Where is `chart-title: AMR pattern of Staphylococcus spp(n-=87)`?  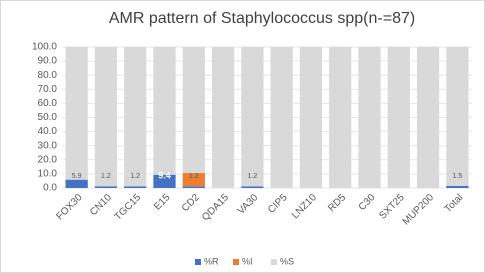
chart-title: AMR pattern of Staphylococcus spp(n-=87) is located at coordinates (262, 18).